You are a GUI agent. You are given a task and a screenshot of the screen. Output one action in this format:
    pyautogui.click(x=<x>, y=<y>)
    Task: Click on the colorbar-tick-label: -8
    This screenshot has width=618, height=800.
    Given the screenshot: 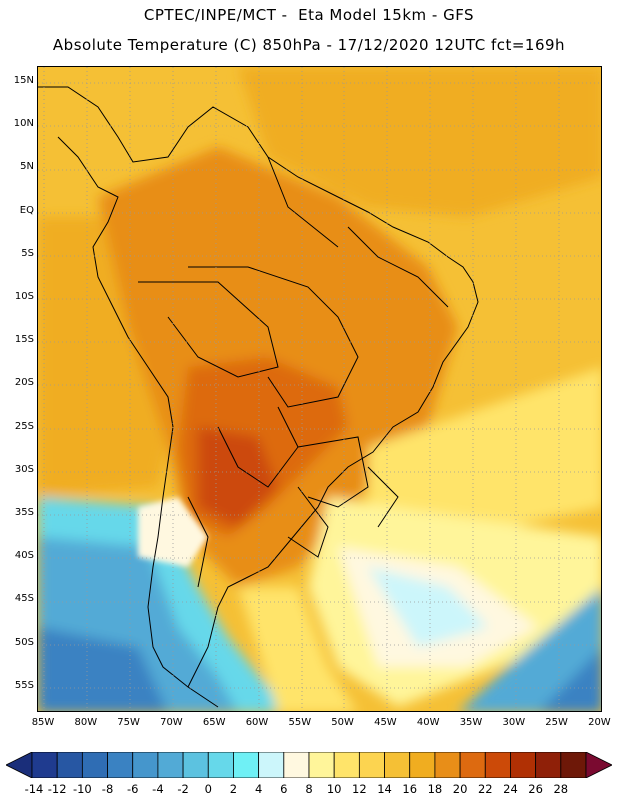 What is the action you would take?
    pyautogui.click(x=107, y=789)
    